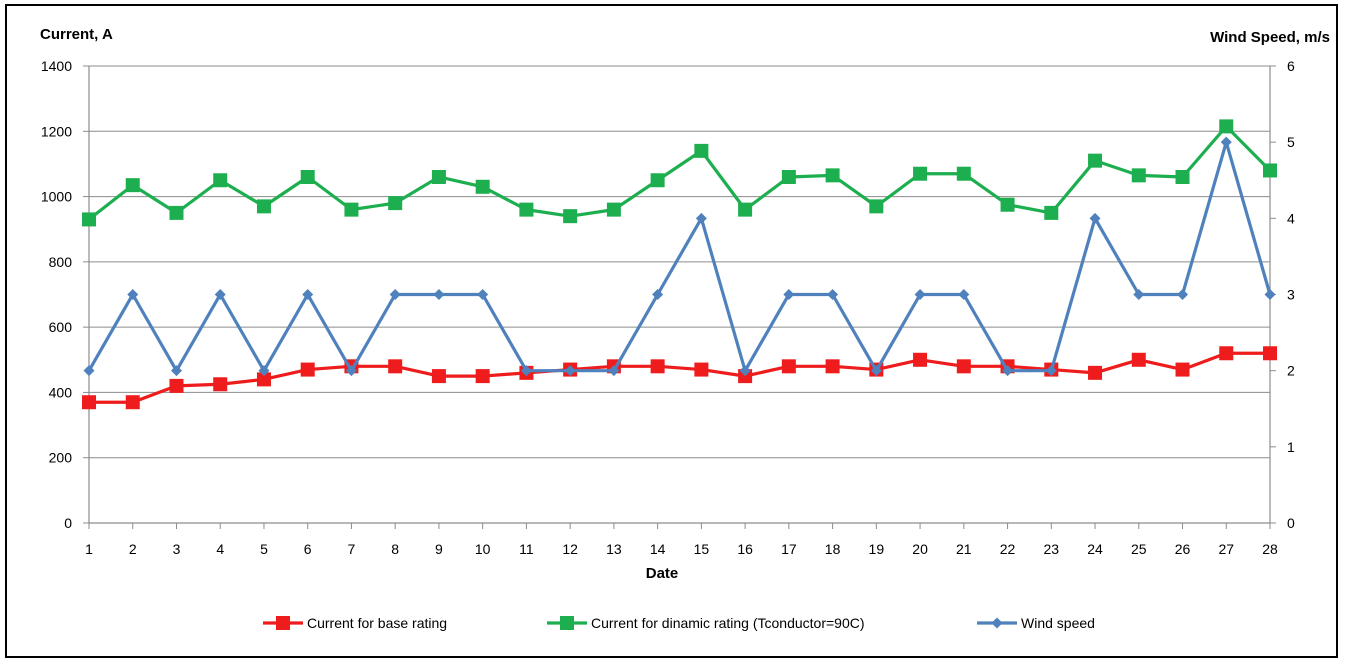 This screenshot has width=1345, height=664. Describe the element at coordinates (1058, 623) in the screenshot. I see `legend-label: Wind speed` at that location.